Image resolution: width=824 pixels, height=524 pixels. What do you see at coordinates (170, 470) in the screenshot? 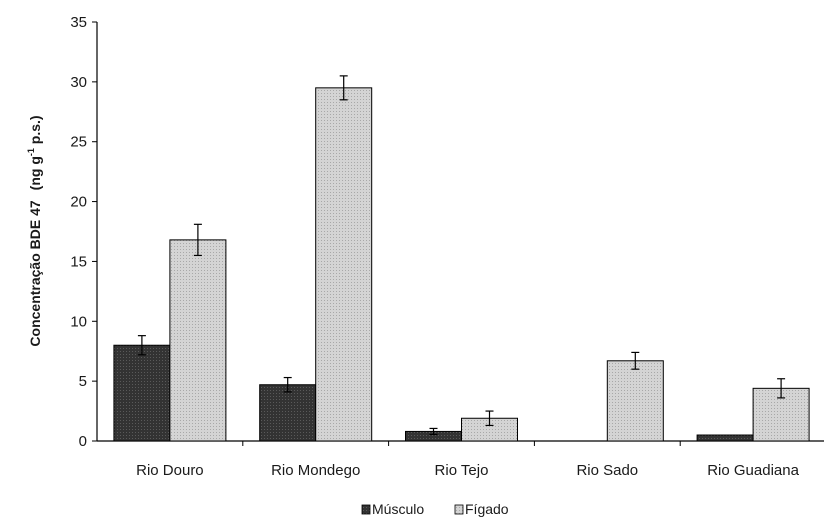
I see `category-label: Rio Douro` at bounding box center [170, 470].